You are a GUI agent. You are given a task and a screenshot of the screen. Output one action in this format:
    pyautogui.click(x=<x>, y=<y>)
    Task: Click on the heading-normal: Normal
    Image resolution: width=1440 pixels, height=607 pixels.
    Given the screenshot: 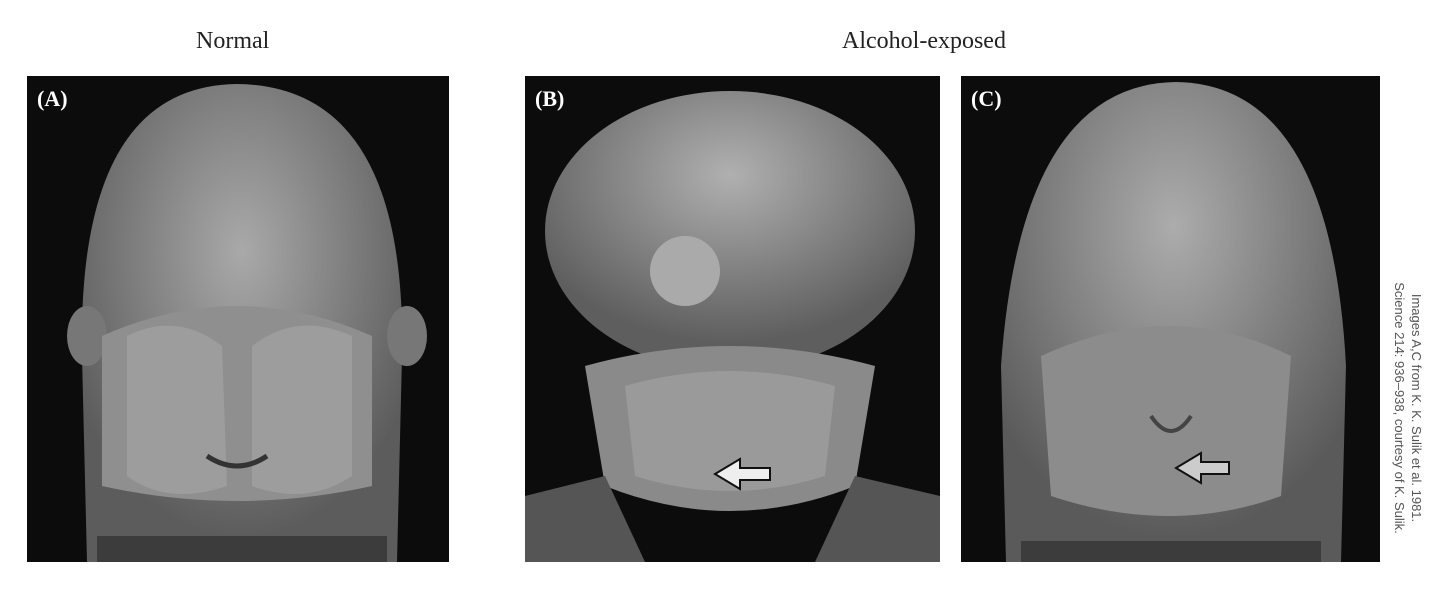 What is the action you would take?
    pyautogui.click(x=233, y=41)
    